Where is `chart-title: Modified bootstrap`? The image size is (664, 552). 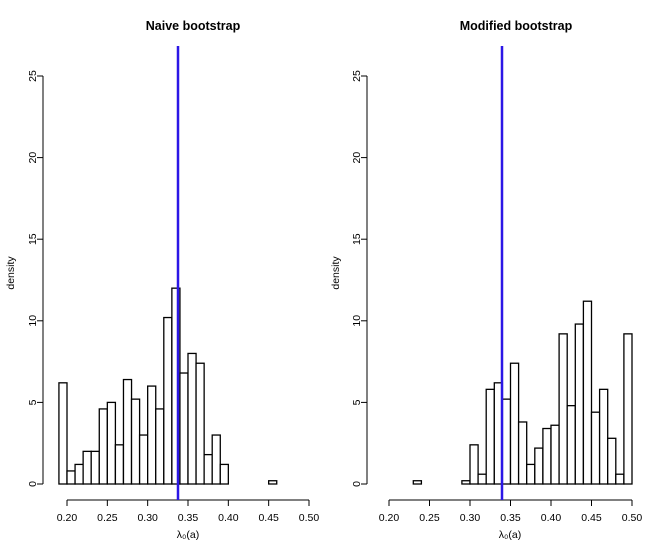 chart-title: Modified bootstrap is located at coordinates (516, 26).